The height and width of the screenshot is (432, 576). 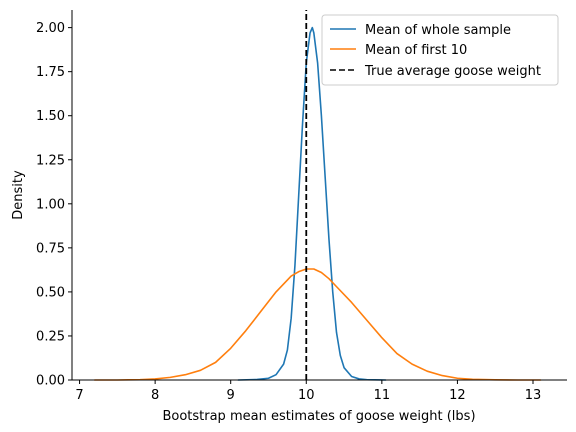 What do you see at coordinates (452, 71) in the screenshot?
I see `legend-label-true-average: True average goose weight` at bounding box center [452, 71].